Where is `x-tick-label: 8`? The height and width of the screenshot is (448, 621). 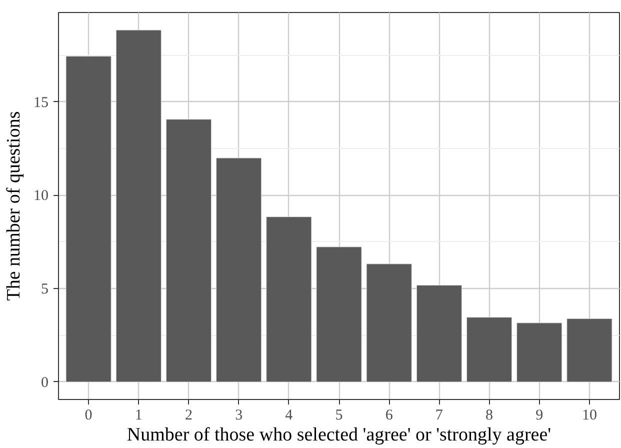 x-tick-label: 8 is located at coordinates (490, 416).